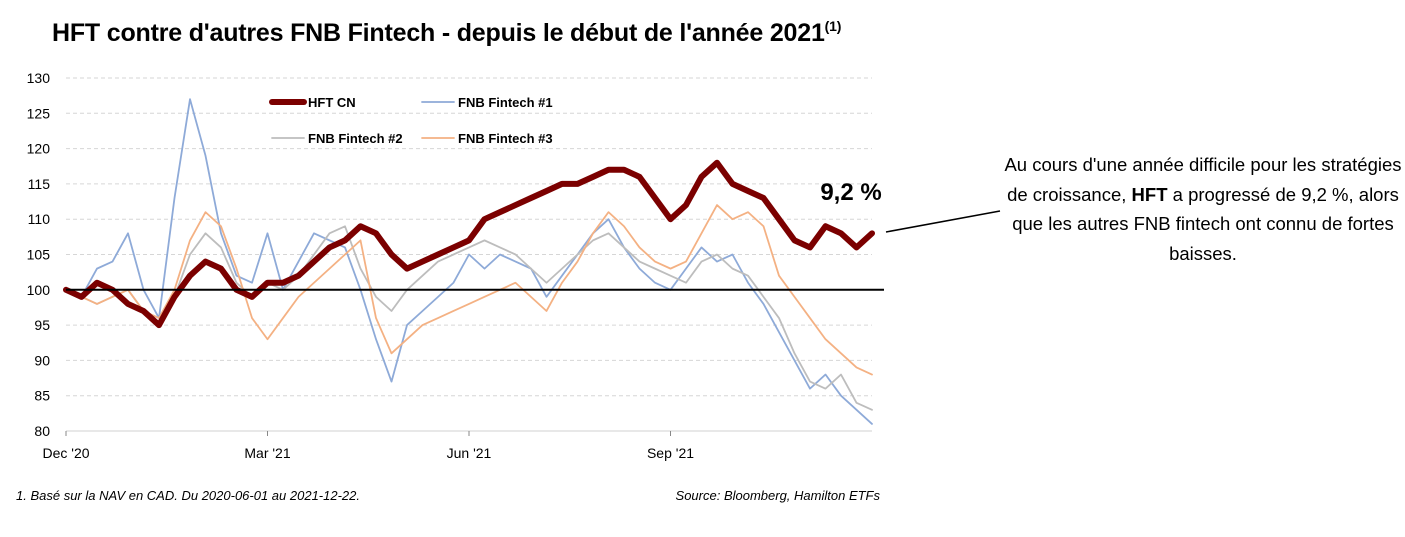 Image resolution: width=1405 pixels, height=537 pixels. I want to click on y-tick-label: 85, so click(42, 396).